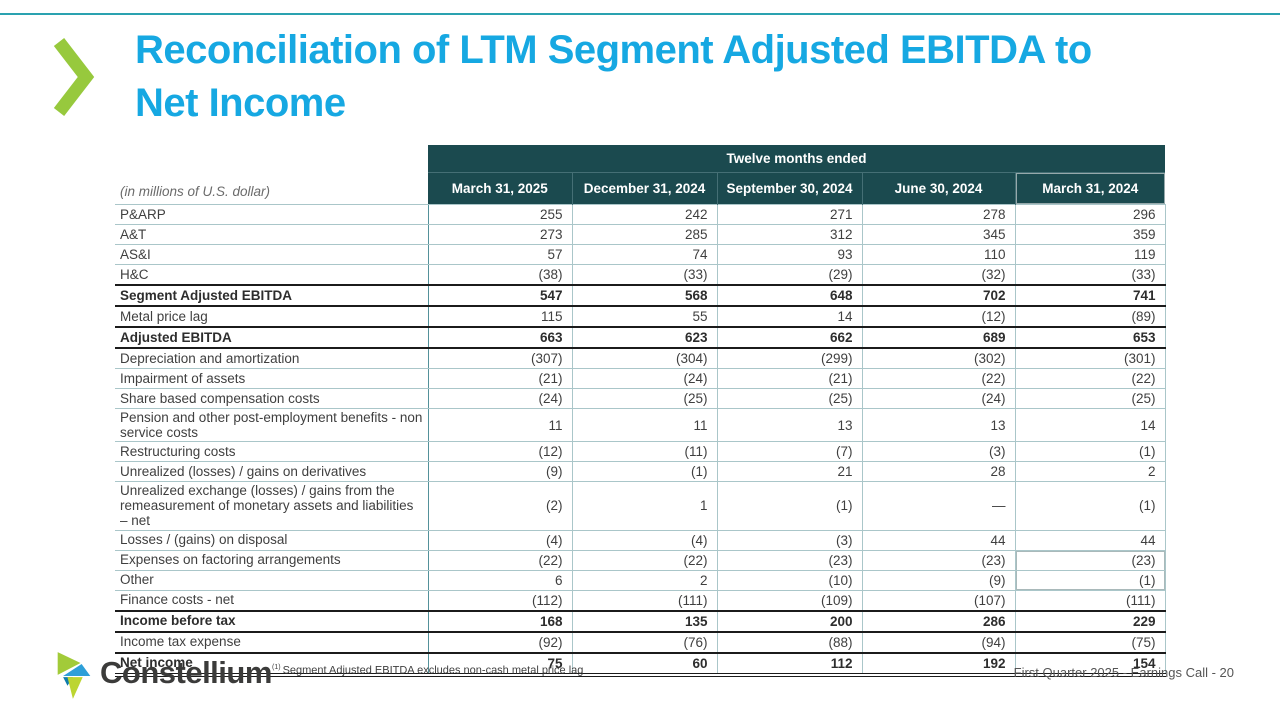 The image size is (1280, 720). I want to click on span-header: Twelve months ended, so click(797, 159).